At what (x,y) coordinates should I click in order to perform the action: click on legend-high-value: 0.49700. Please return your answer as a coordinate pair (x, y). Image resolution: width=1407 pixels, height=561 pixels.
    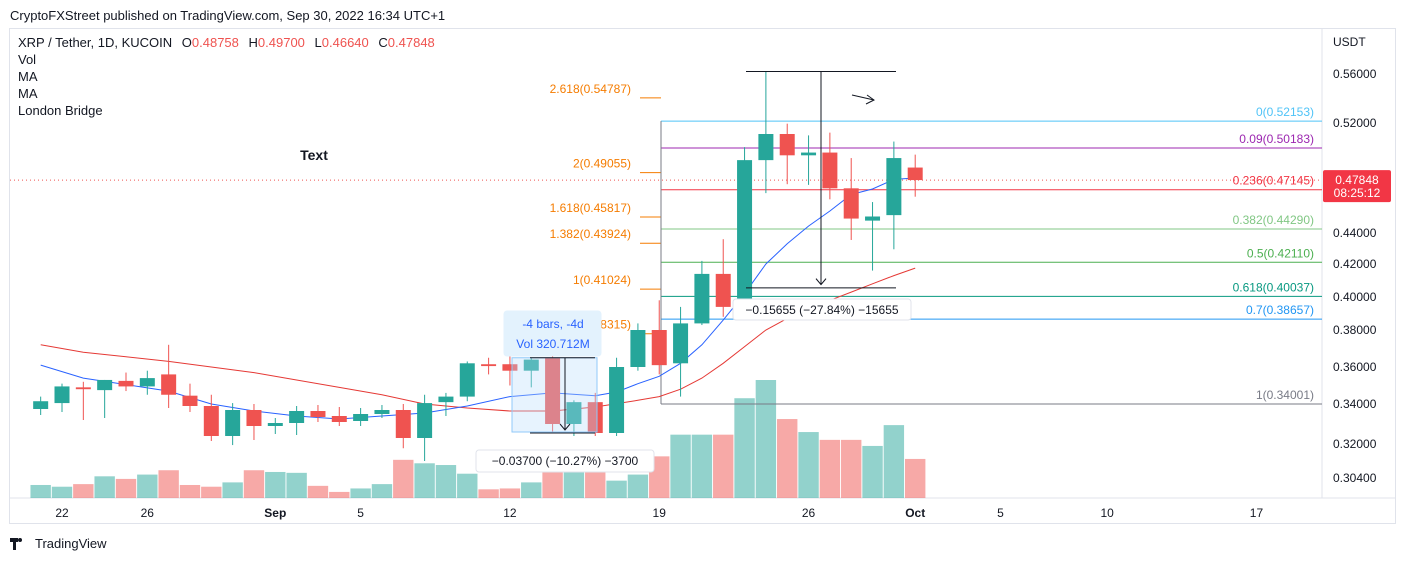
    Looking at the image, I should click on (281, 42).